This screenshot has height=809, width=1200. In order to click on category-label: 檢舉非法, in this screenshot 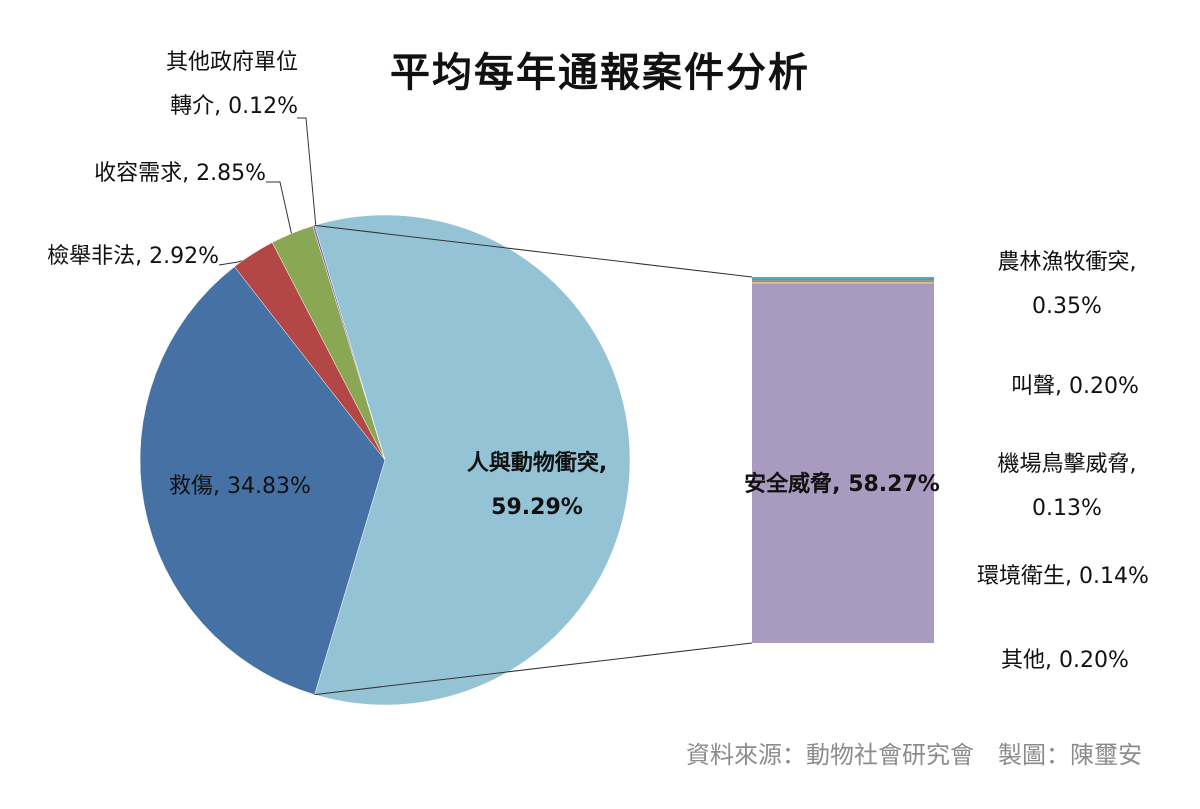, I will do `click(95, 256)`.